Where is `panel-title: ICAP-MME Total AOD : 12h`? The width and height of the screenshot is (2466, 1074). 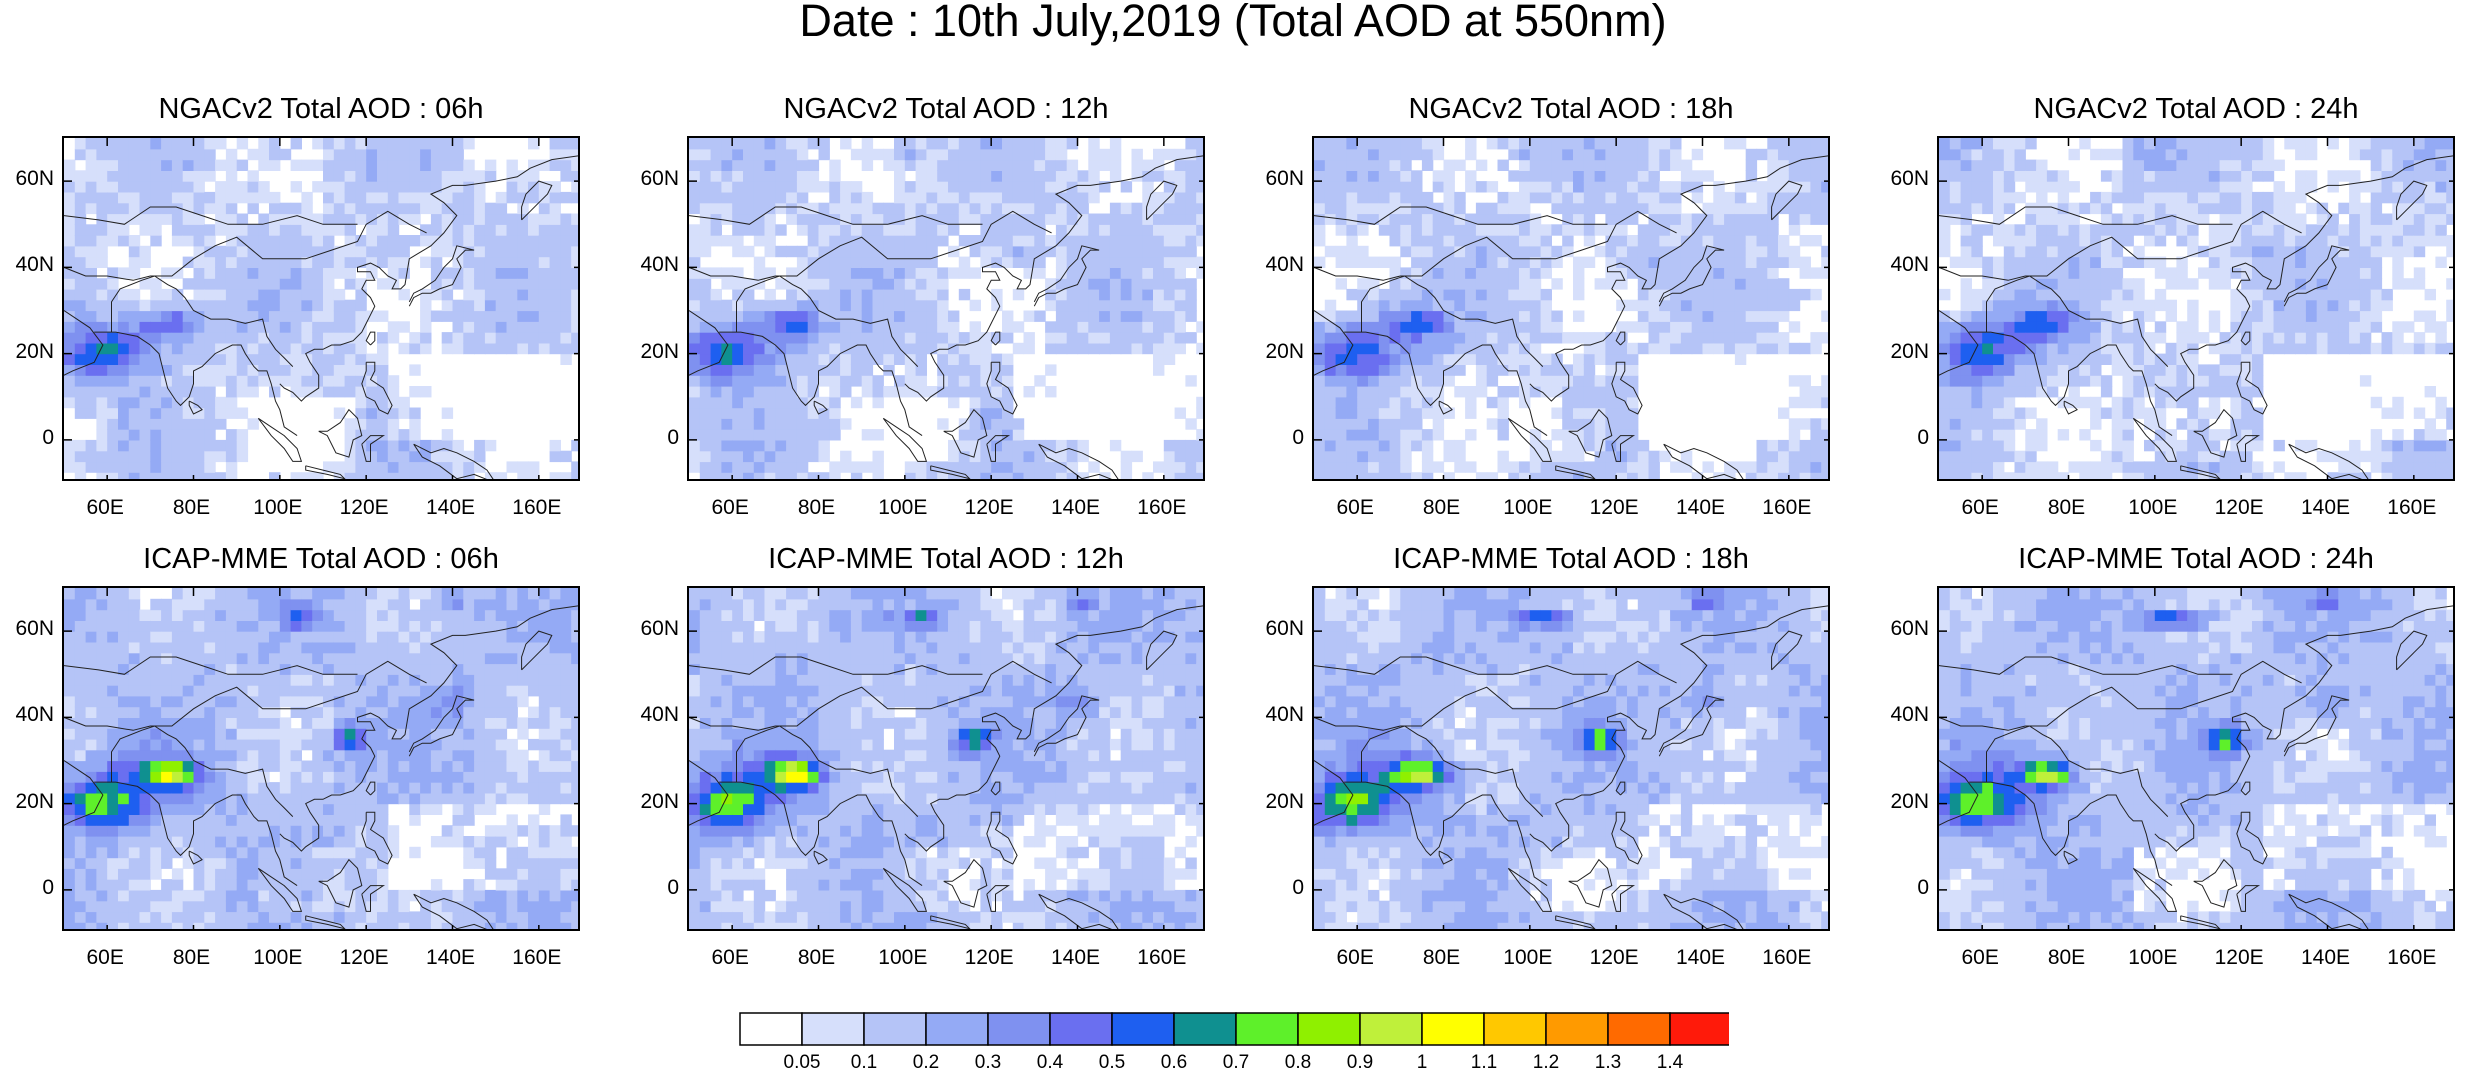 panel-title: ICAP-MME Total AOD : 12h is located at coordinates (946, 559).